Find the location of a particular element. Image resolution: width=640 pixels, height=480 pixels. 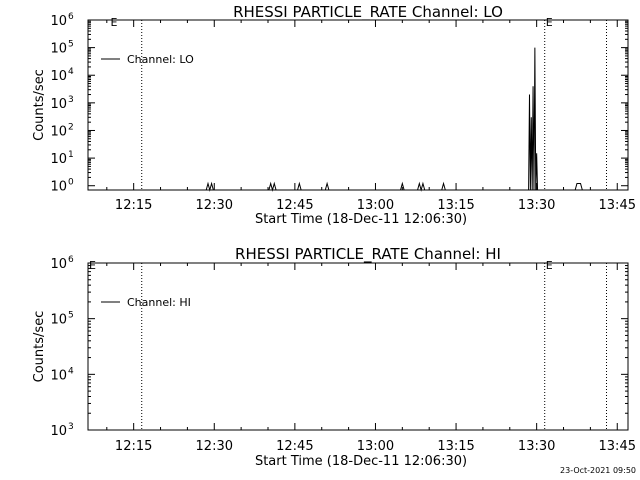

y-tick-exponent: 2 is located at coordinates (71, 127).